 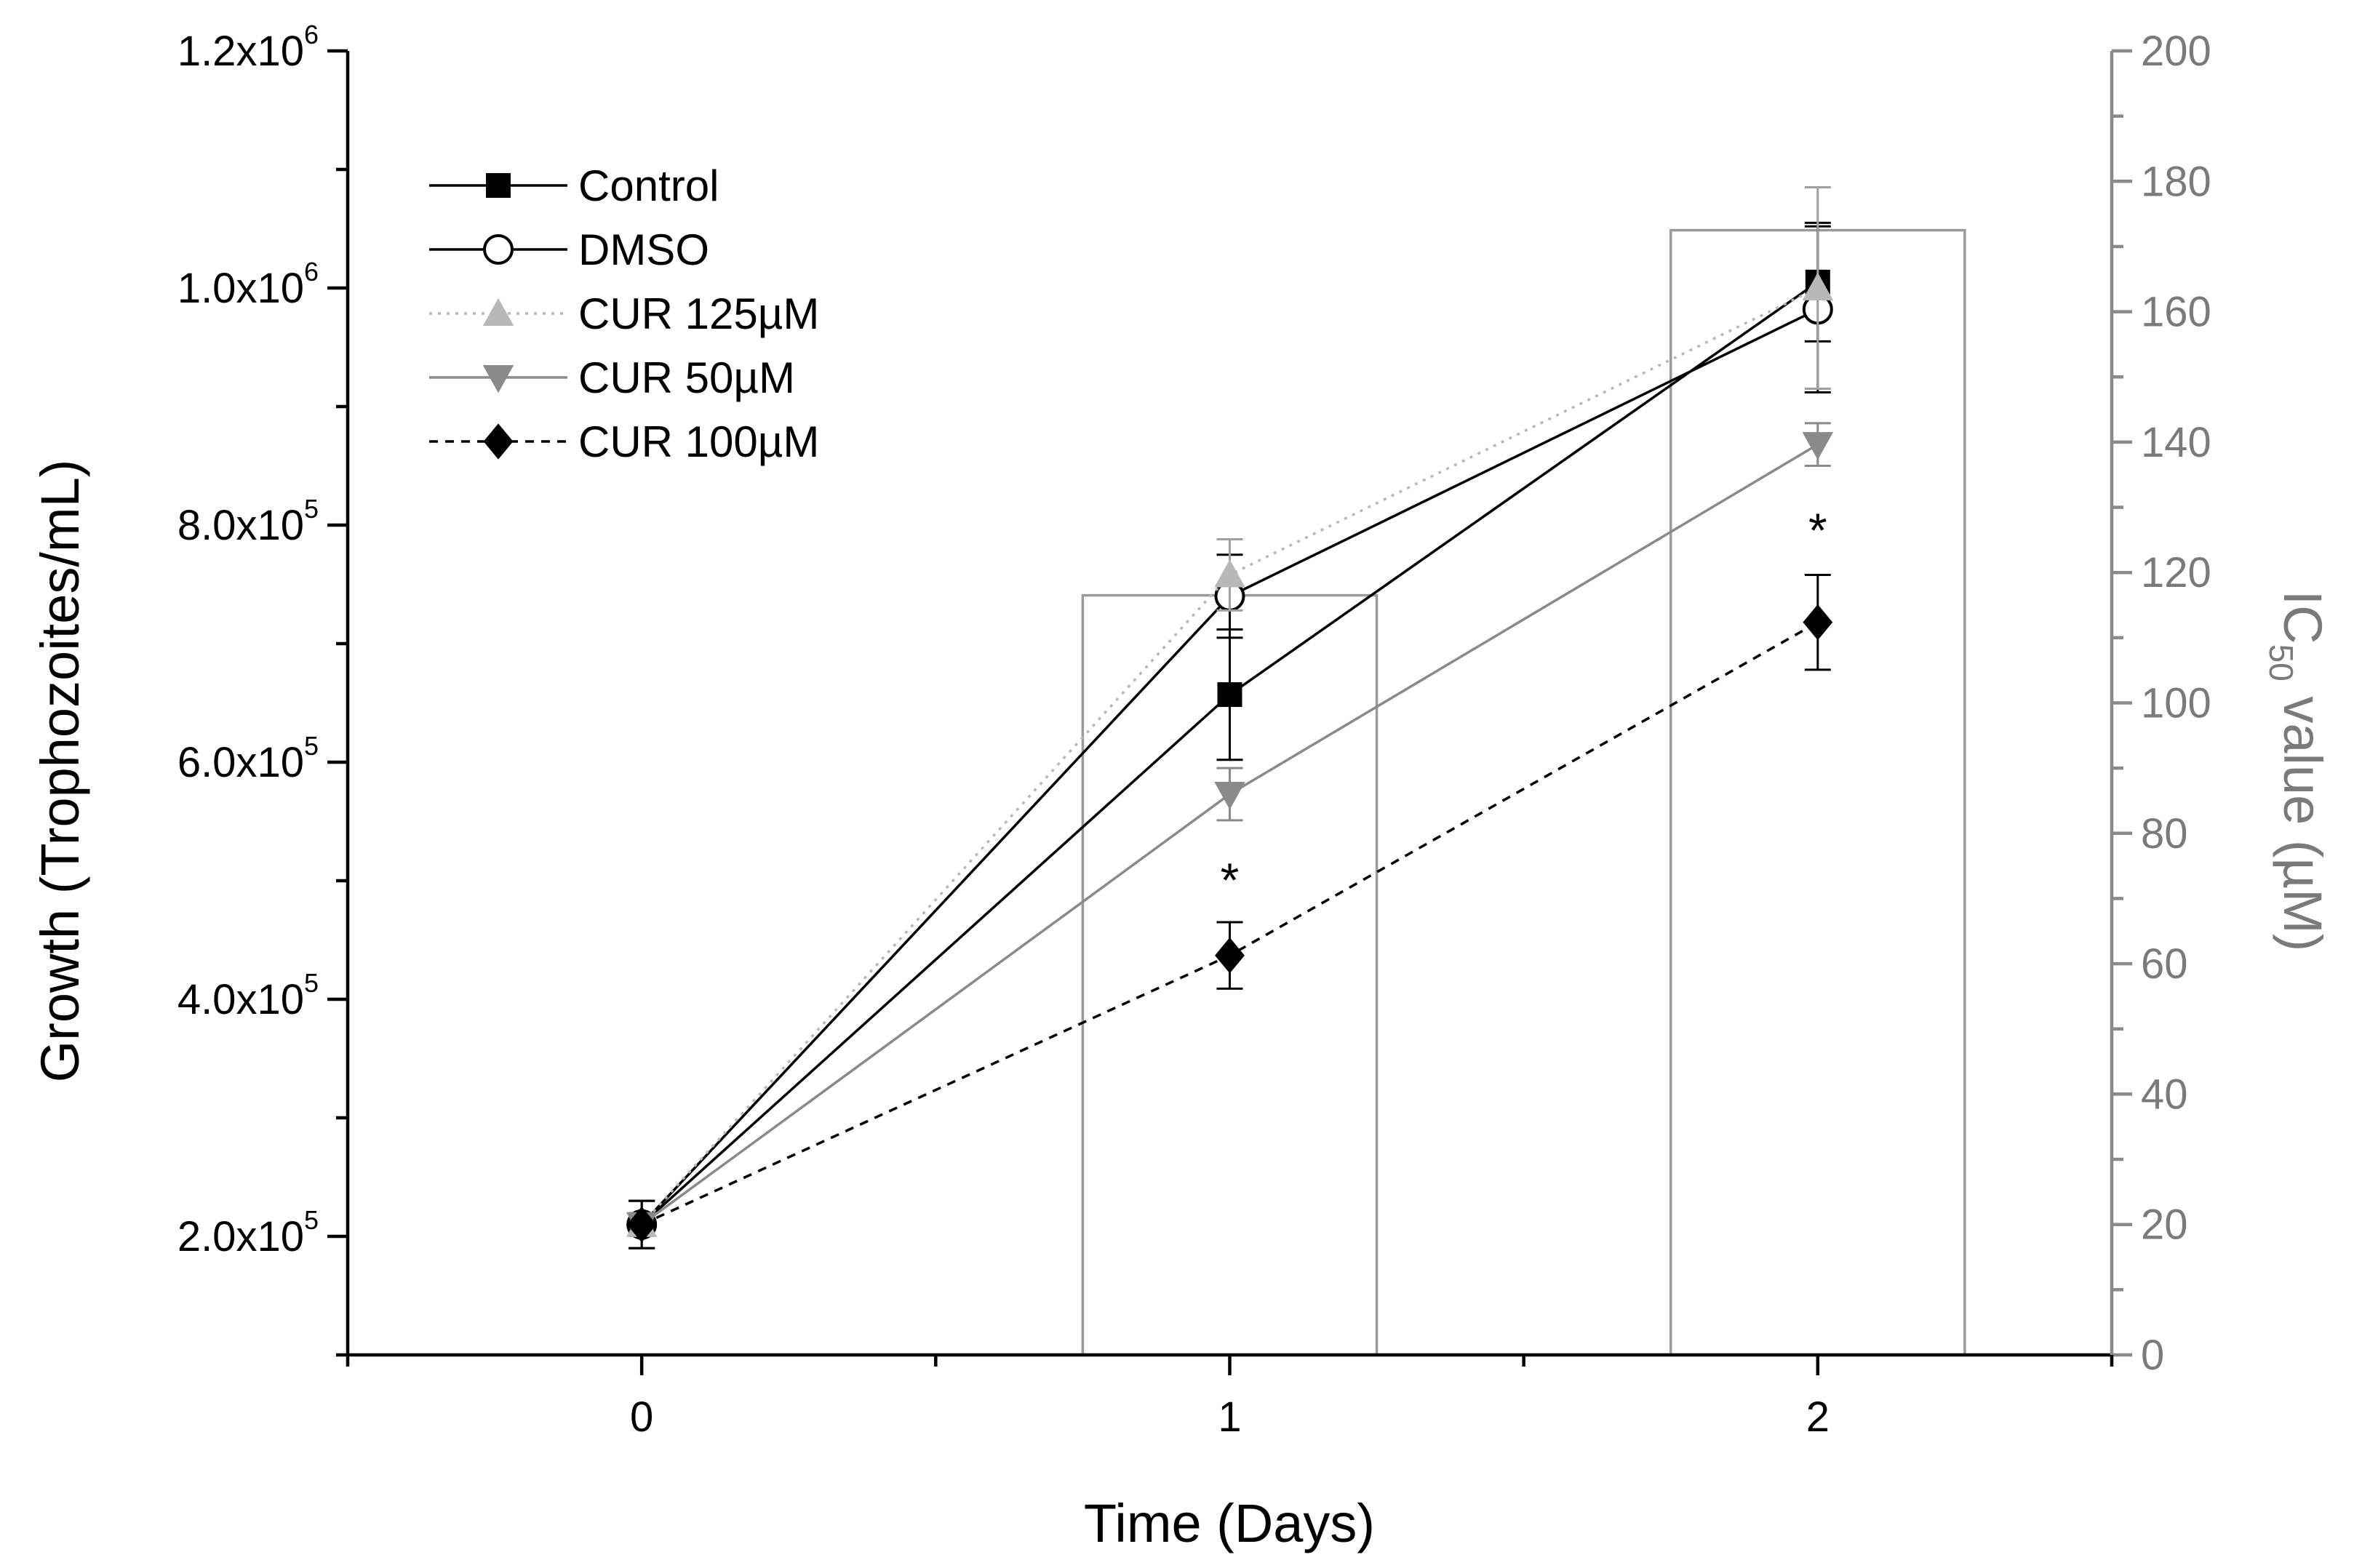 I want to click on y2-axis-title-rest: value (µM), so click(x=2303, y=816).